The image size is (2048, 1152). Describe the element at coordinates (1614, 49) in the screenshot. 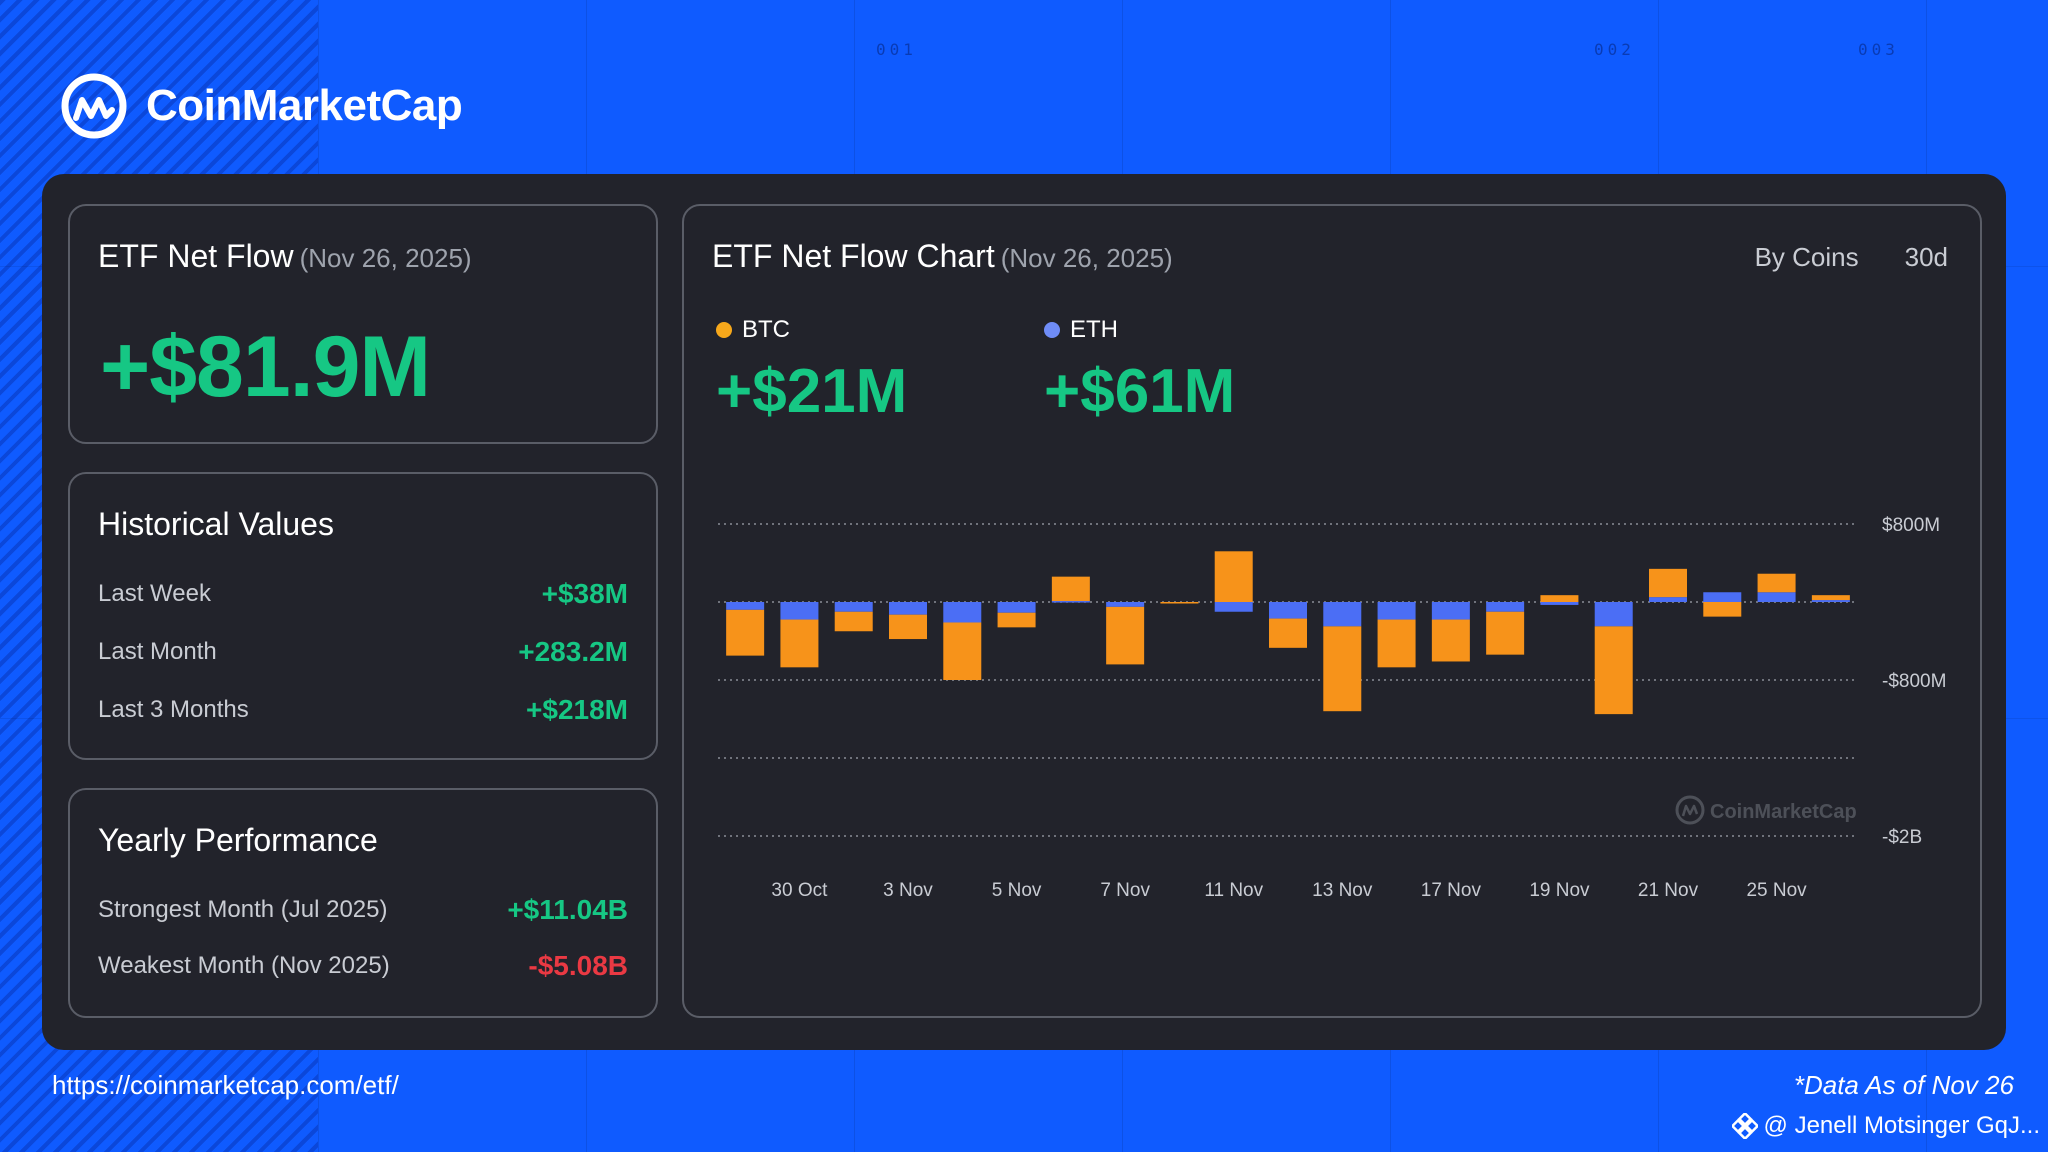

I see `background-label: 002` at that location.